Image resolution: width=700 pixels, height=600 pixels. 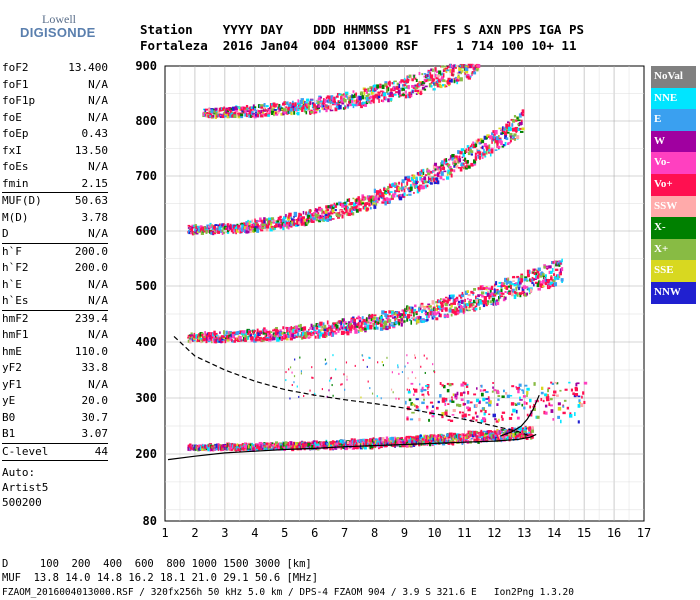 I want to click on legend-nne: NNE, so click(x=673, y=98).